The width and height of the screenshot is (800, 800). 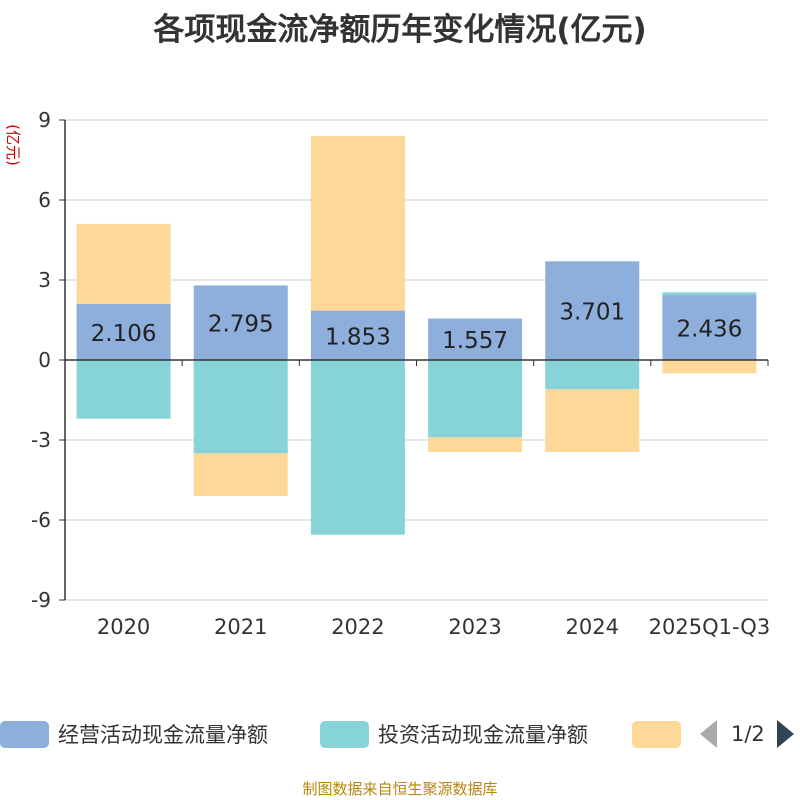 I want to click on y-tick-label: -3, so click(x=41, y=440).